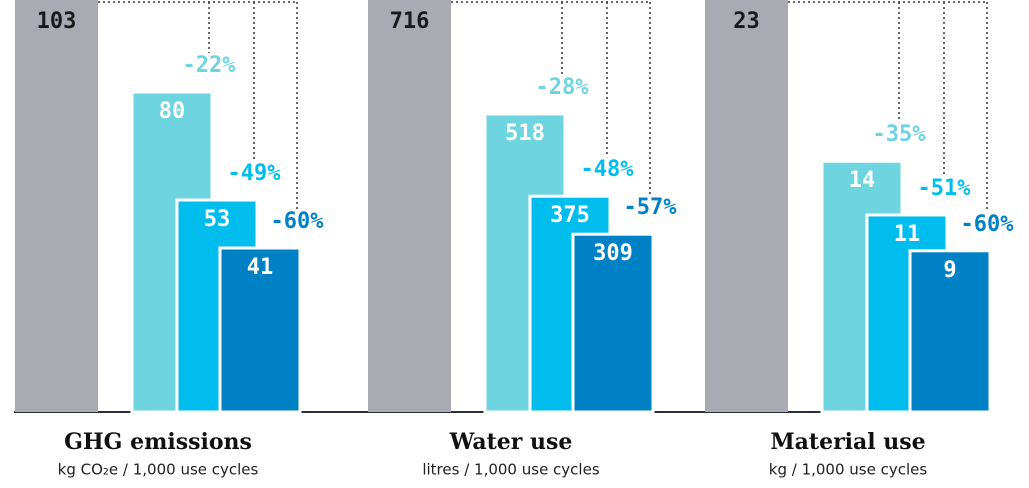 Image resolution: width=1029 pixels, height=488 pixels. Describe the element at coordinates (210, 65) in the screenshot. I see `change-label: -22%` at that location.